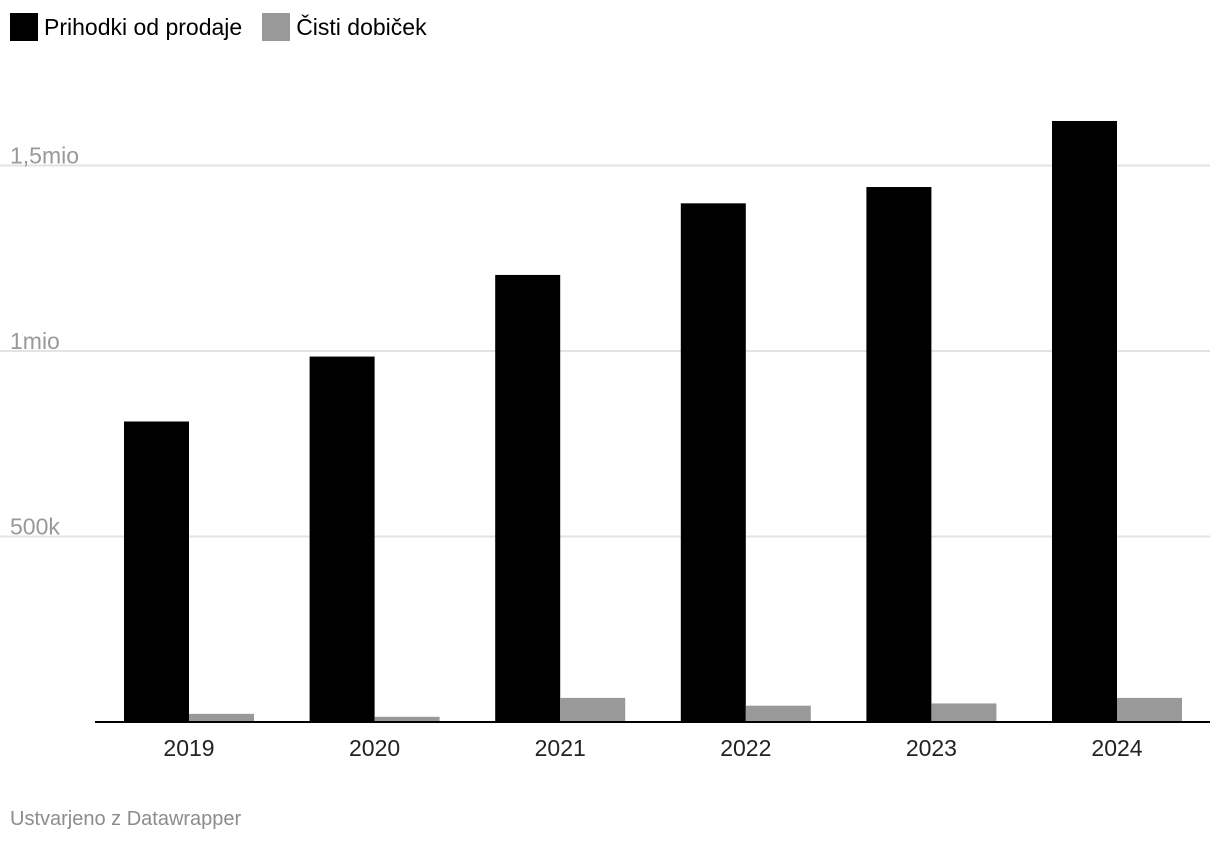 The width and height of the screenshot is (1220, 844). I want to click on legend-item-net-profit: Čisti dobiček, so click(344, 27).